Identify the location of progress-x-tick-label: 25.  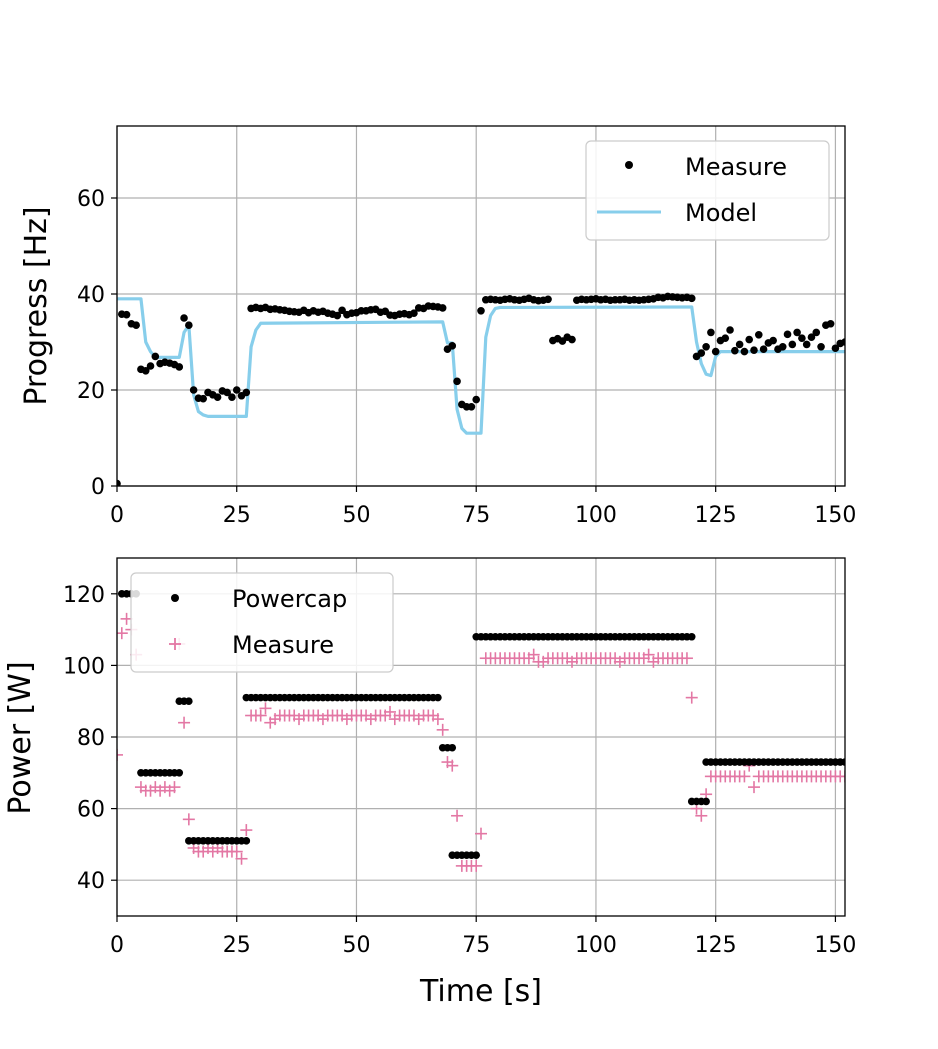
(237, 515).